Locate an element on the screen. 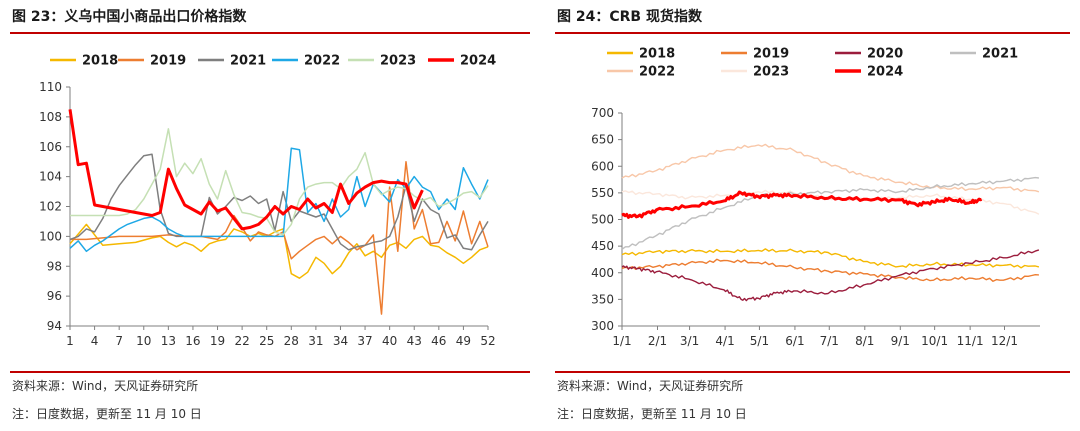 Image resolution: width=1080 pixels, height=431 pixels. x-tick-label: 28 is located at coordinates (291, 341).